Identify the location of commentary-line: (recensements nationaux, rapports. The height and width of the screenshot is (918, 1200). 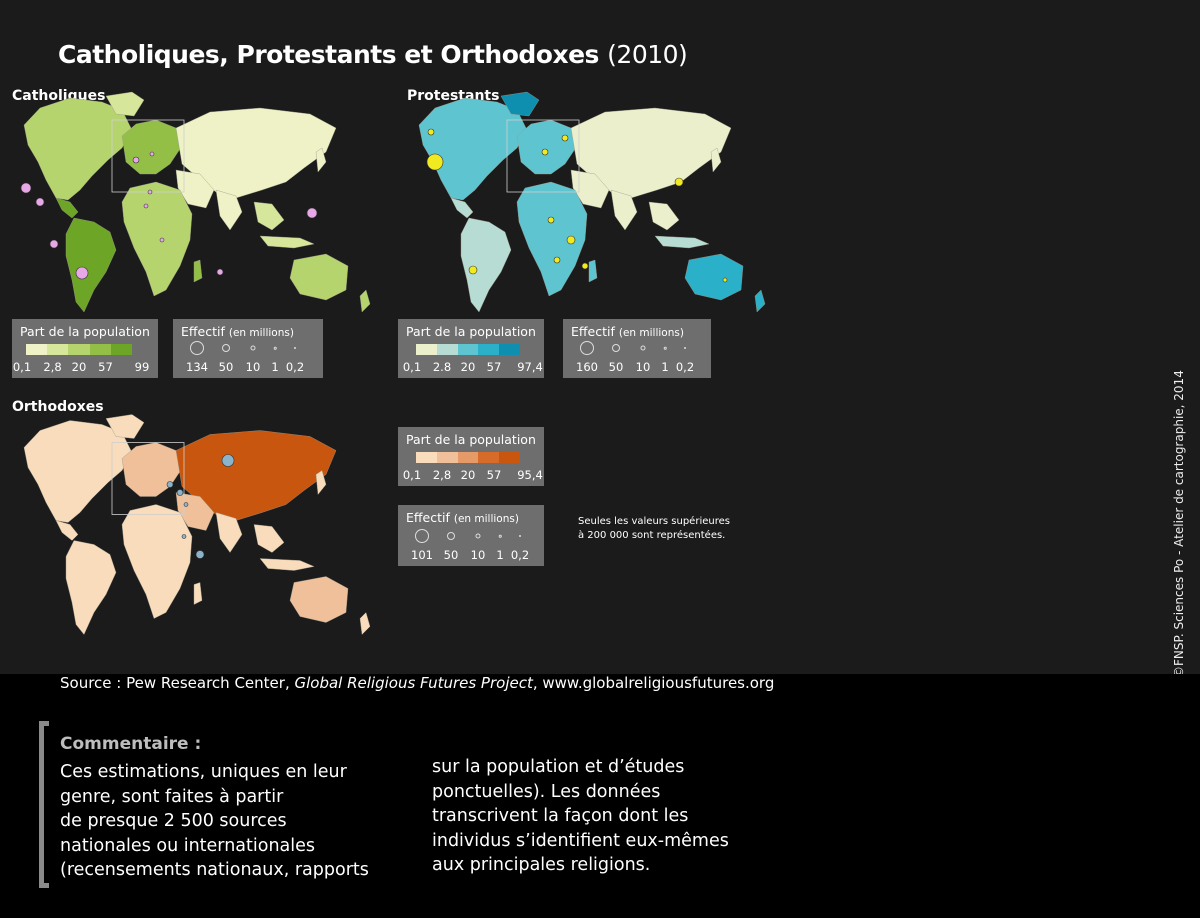
(214, 870).